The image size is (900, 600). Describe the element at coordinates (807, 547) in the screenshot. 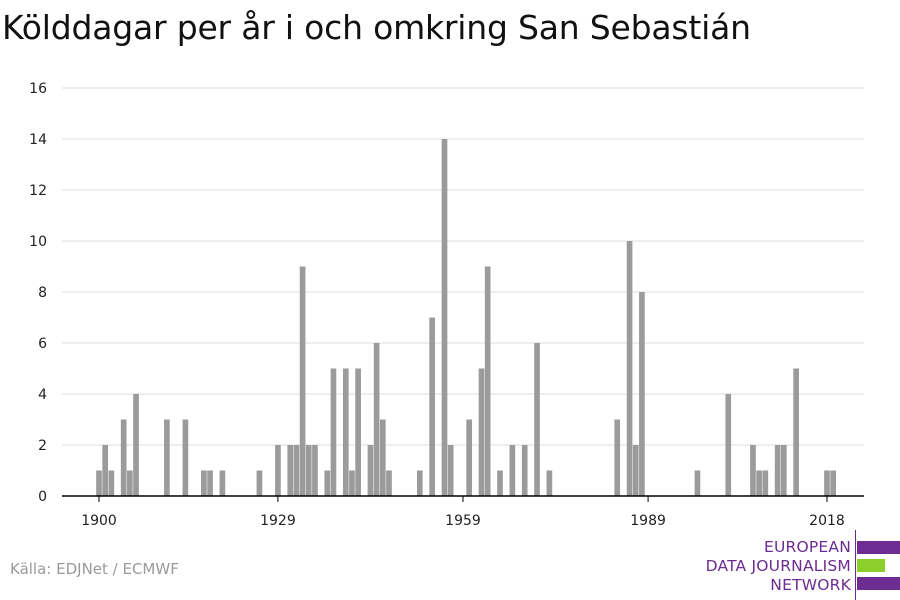

I see `logo-text-line-1: EUROPEAN` at that location.